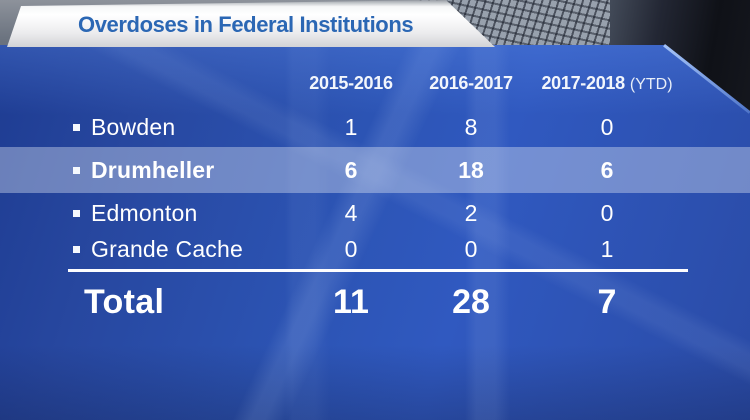 This screenshot has width=750, height=420. What do you see at coordinates (583, 82) in the screenshot?
I see `year-label: 2017-2018` at bounding box center [583, 82].